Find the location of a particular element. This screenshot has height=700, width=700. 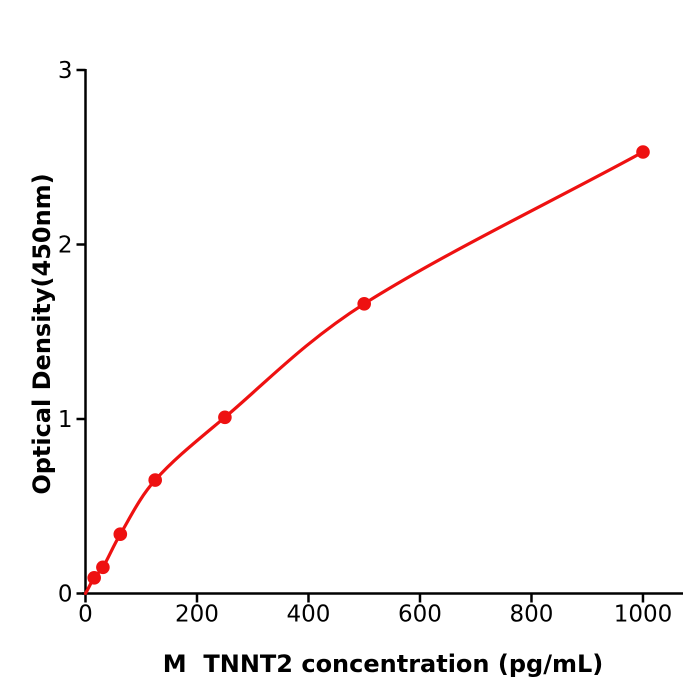

x-tick-label: 400 is located at coordinates (309, 615).